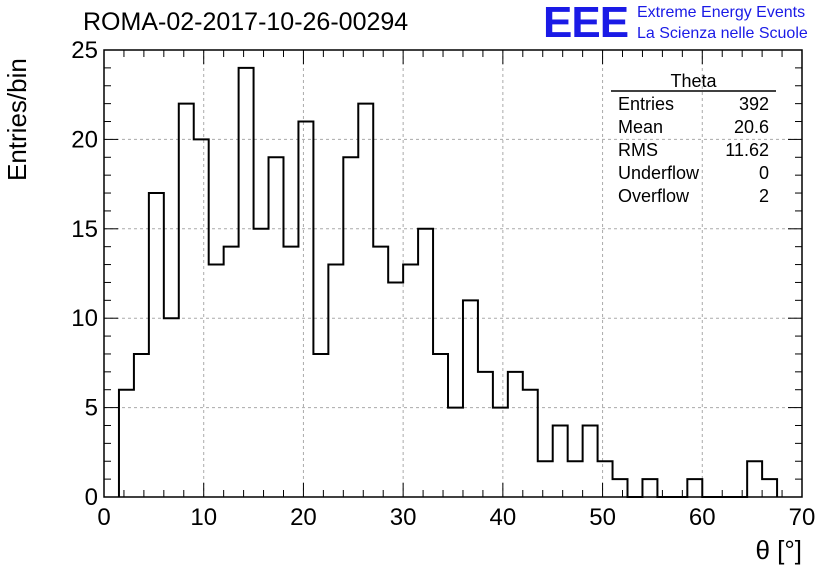 The image size is (836, 572). What do you see at coordinates (246, 22) in the screenshot?
I see `chart-title: ROMA-02-2017-10-26-00294` at bounding box center [246, 22].